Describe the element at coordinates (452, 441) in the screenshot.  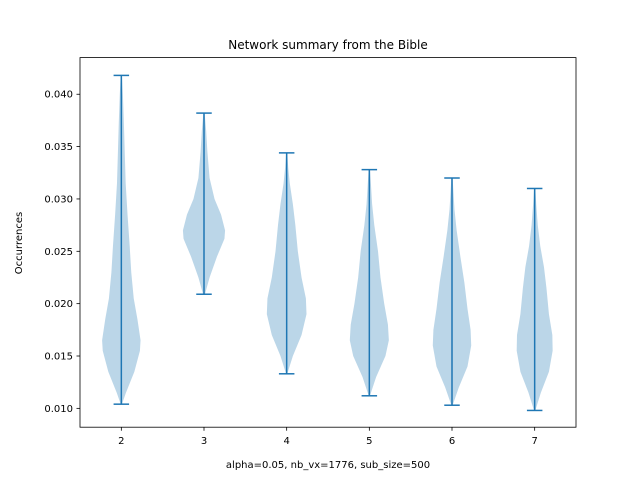
I see `x-tick-label-6: 6` at that location.